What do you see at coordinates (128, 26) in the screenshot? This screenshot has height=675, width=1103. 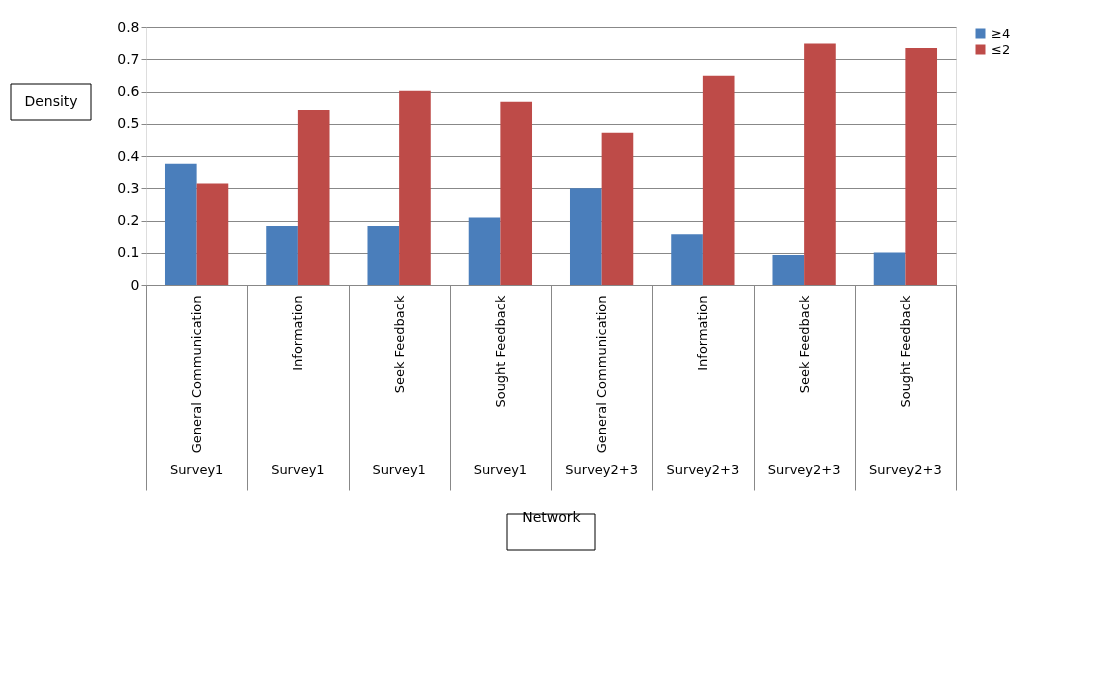 I see `y-tick-label: 0.8` at bounding box center [128, 26].